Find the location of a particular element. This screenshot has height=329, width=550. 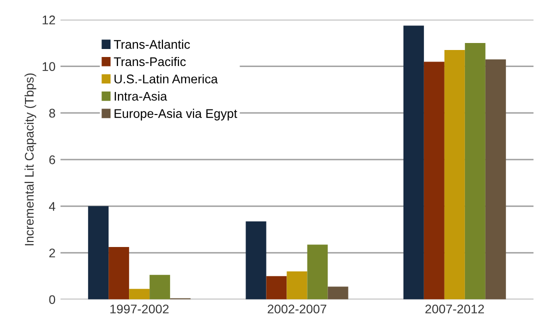

y-axis-title: Incremental Lit Capacity (Tbps) is located at coordinates (30, 159).